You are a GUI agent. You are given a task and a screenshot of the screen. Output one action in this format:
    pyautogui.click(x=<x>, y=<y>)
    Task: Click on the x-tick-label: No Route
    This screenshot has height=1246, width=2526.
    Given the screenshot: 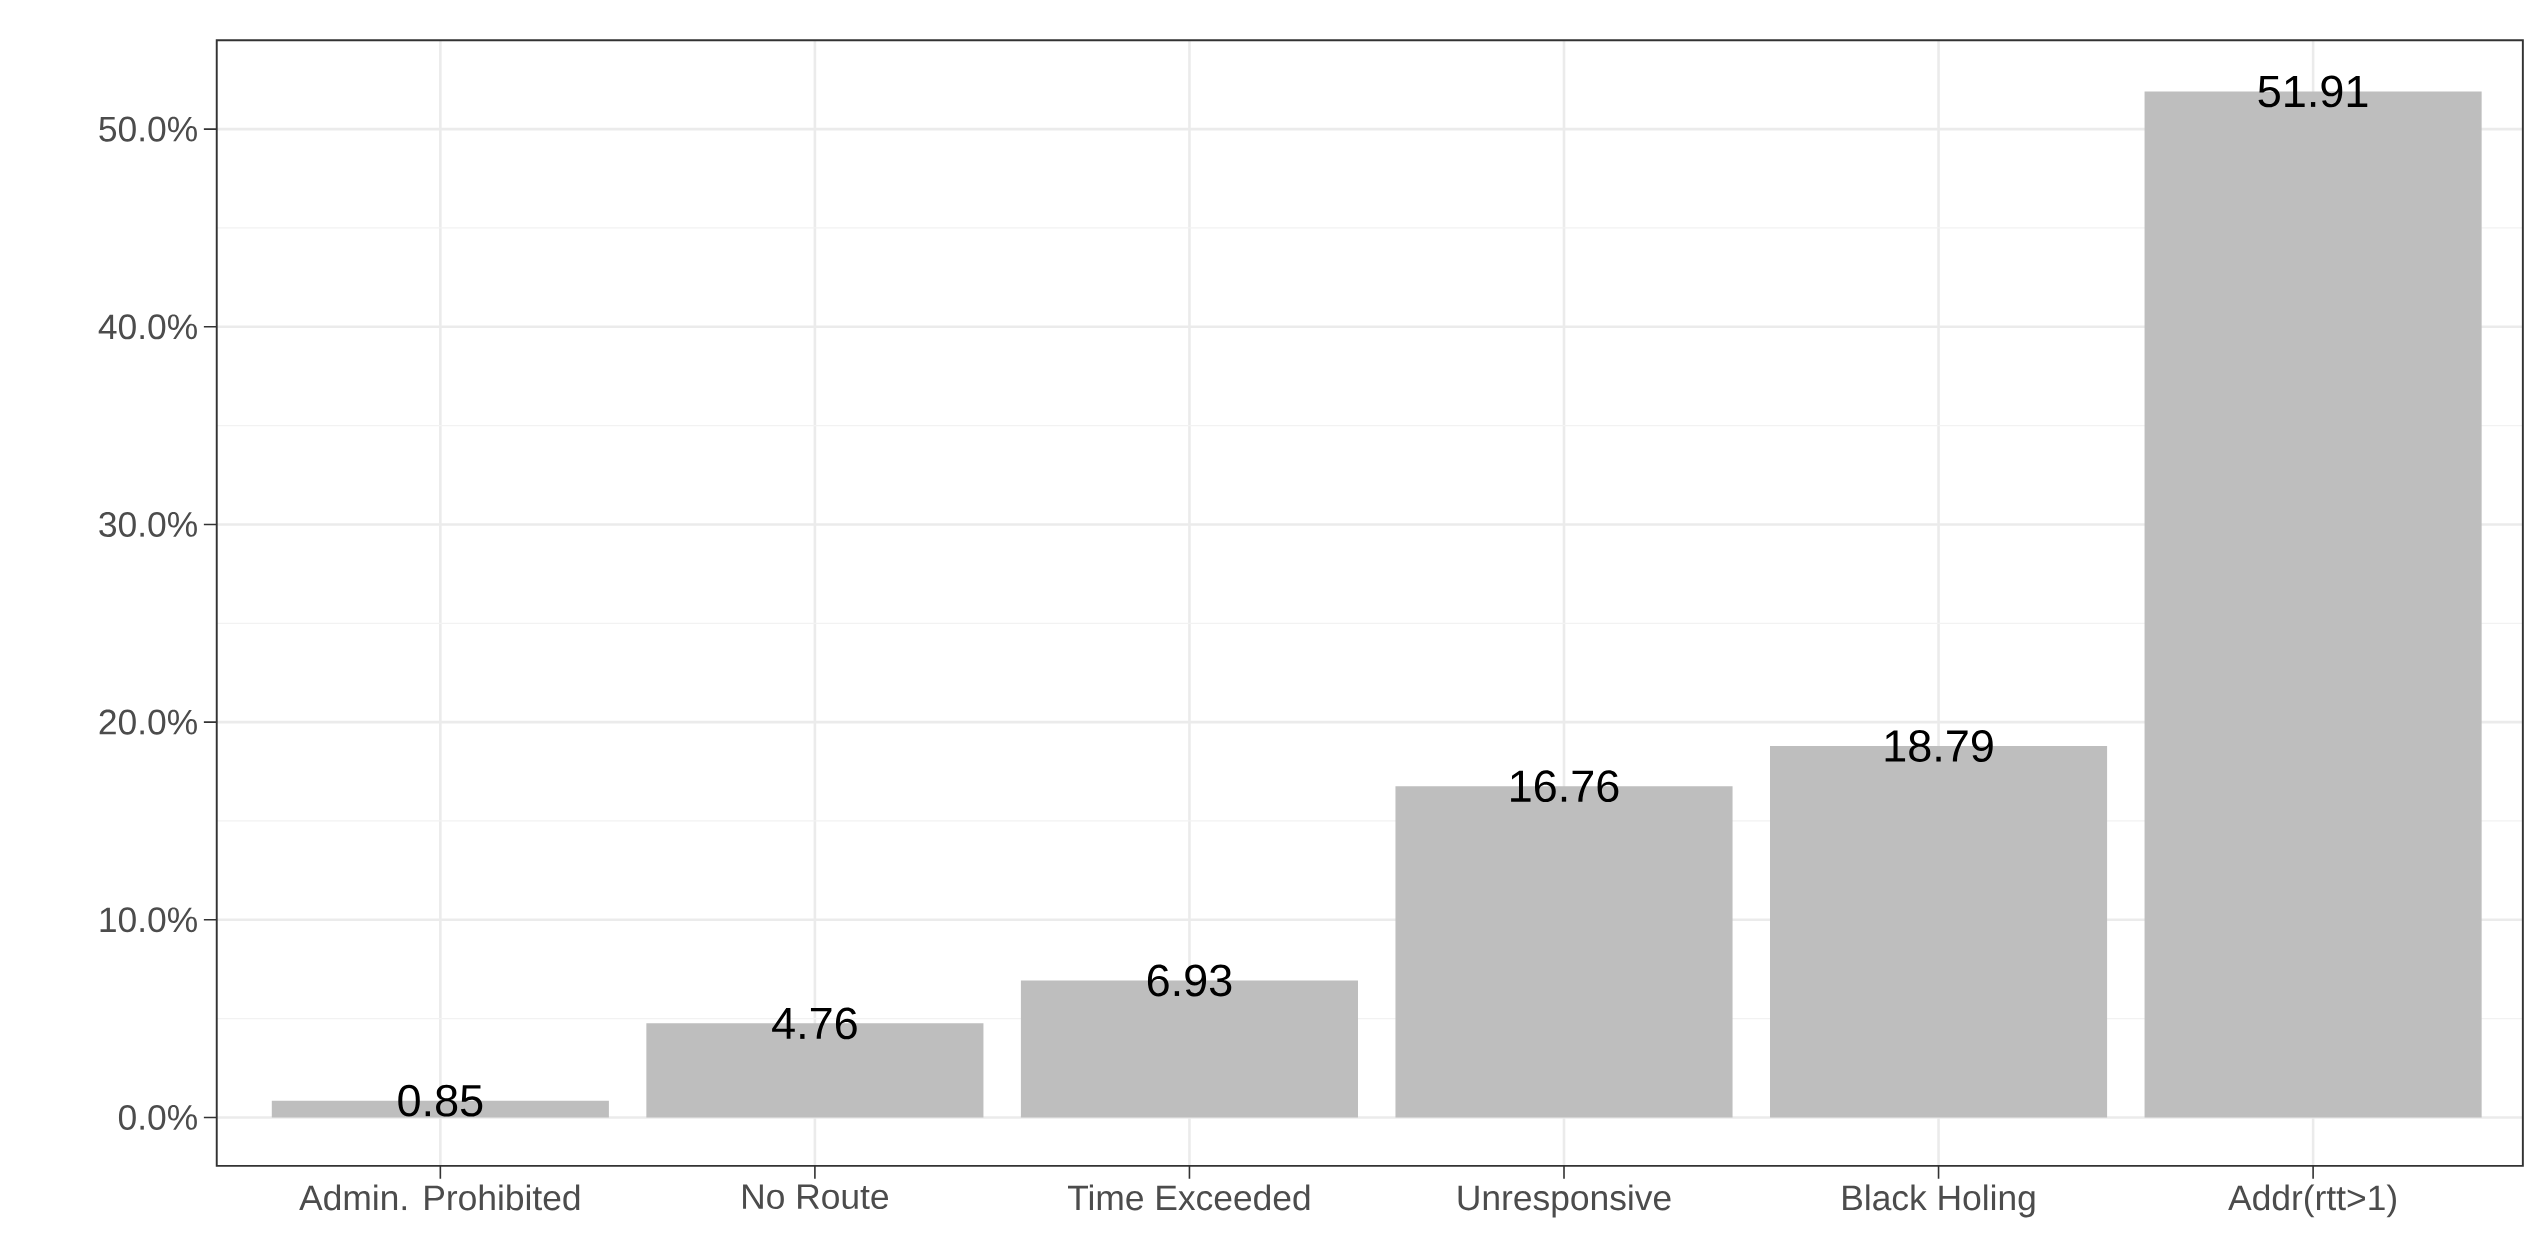 What is the action you would take?
    pyautogui.click(x=816, y=1196)
    